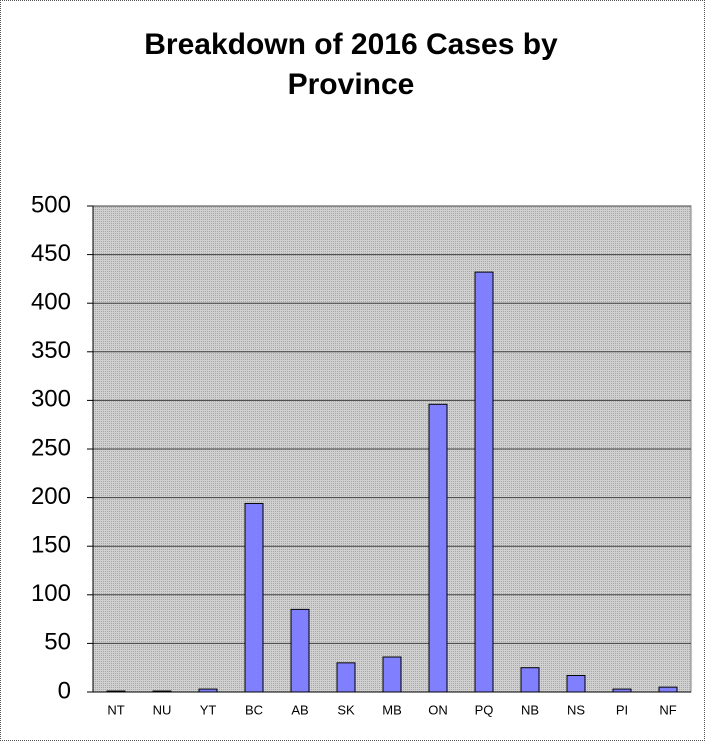 The height and width of the screenshot is (741, 705). Describe the element at coordinates (667, 709) in the screenshot. I see `x-tick-label: NF` at that location.